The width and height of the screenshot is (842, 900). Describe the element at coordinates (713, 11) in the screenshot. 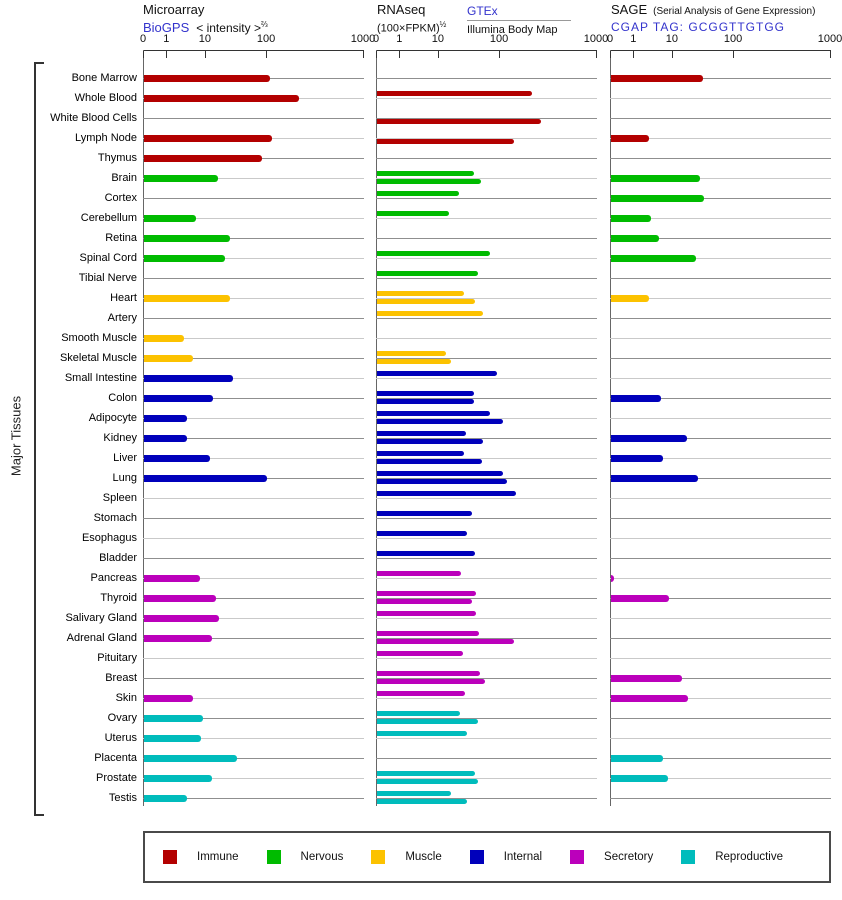

I see `sage-title-row: SAGE (Serial Analysis of Gene Expression)` at that location.